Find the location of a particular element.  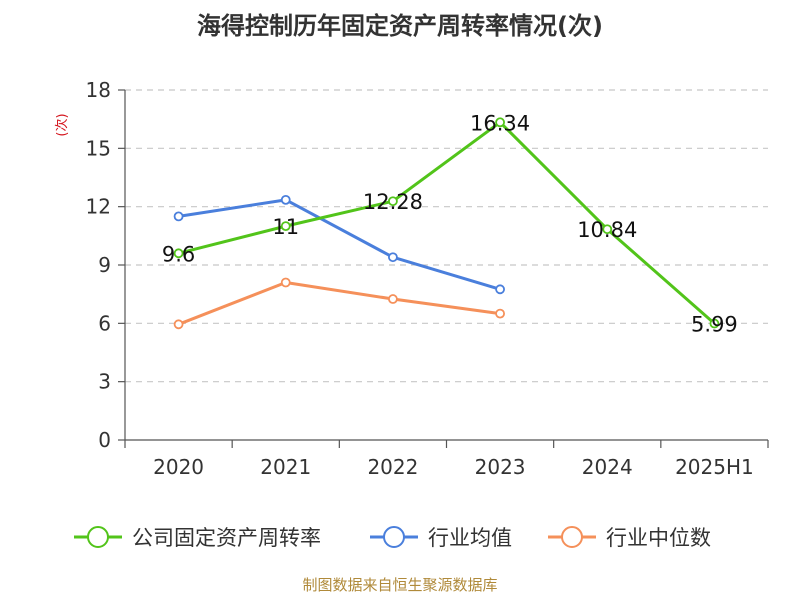

data-label: 12.28 is located at coordinates (393, 202).